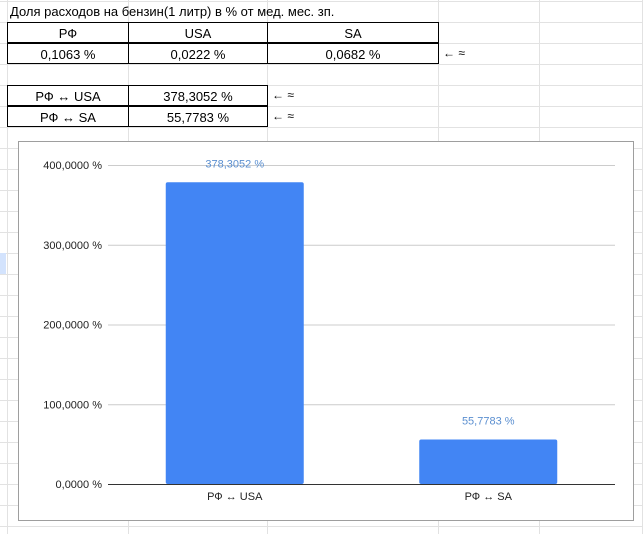 This screenshot has width=643, height=534. Describe the element at coordinates (72, 166) in the screenshot. I see `y-tick-label: 400,0000 %` at that location.